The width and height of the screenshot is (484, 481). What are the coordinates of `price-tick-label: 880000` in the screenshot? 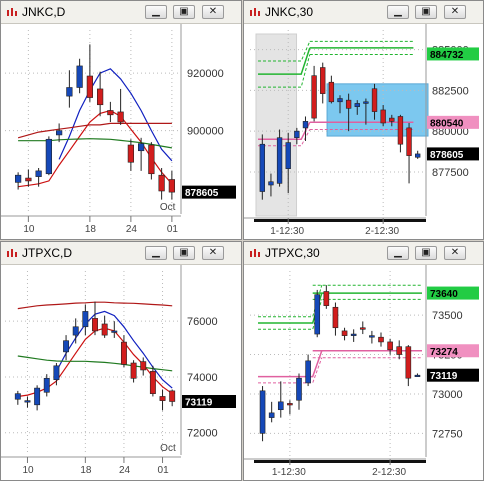 It's located at (450, 132).